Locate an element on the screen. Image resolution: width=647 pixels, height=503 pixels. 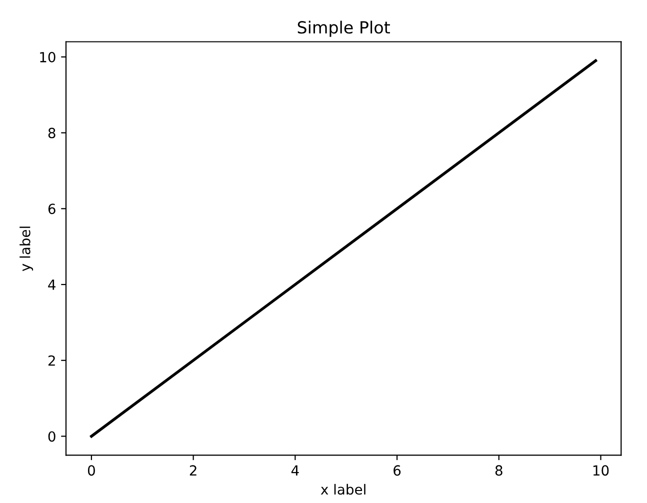
x-tick-label: 6 is located at coordinates (397, 470).